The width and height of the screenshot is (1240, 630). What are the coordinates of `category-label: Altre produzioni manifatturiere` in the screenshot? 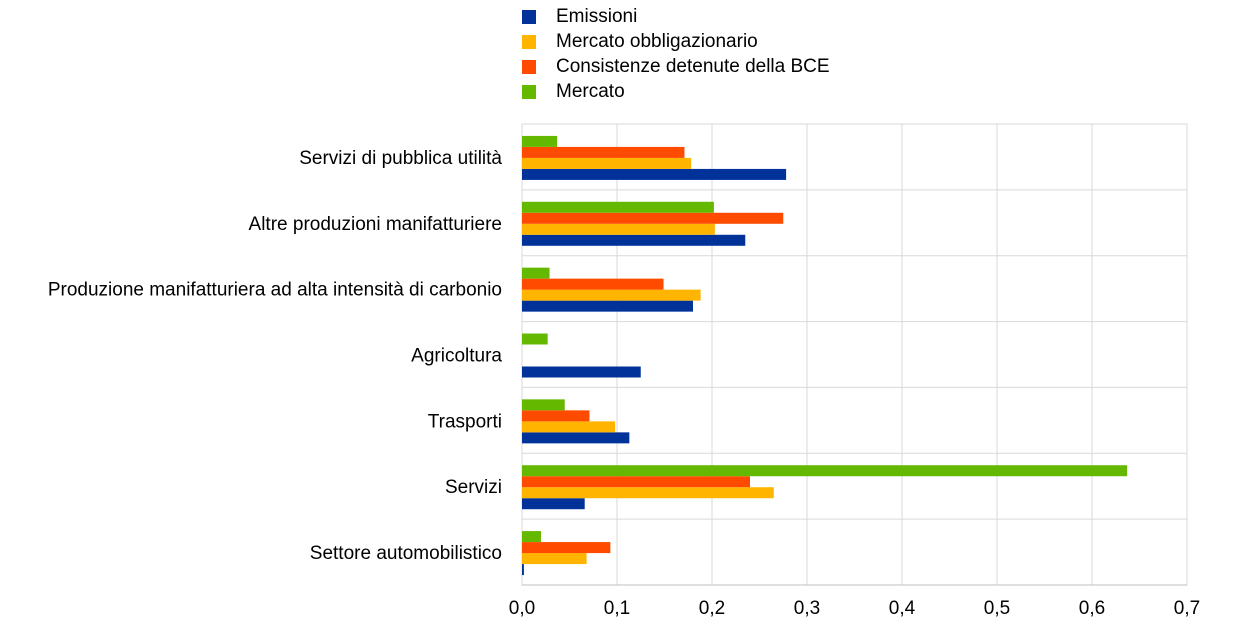 It's located at (375, 224).